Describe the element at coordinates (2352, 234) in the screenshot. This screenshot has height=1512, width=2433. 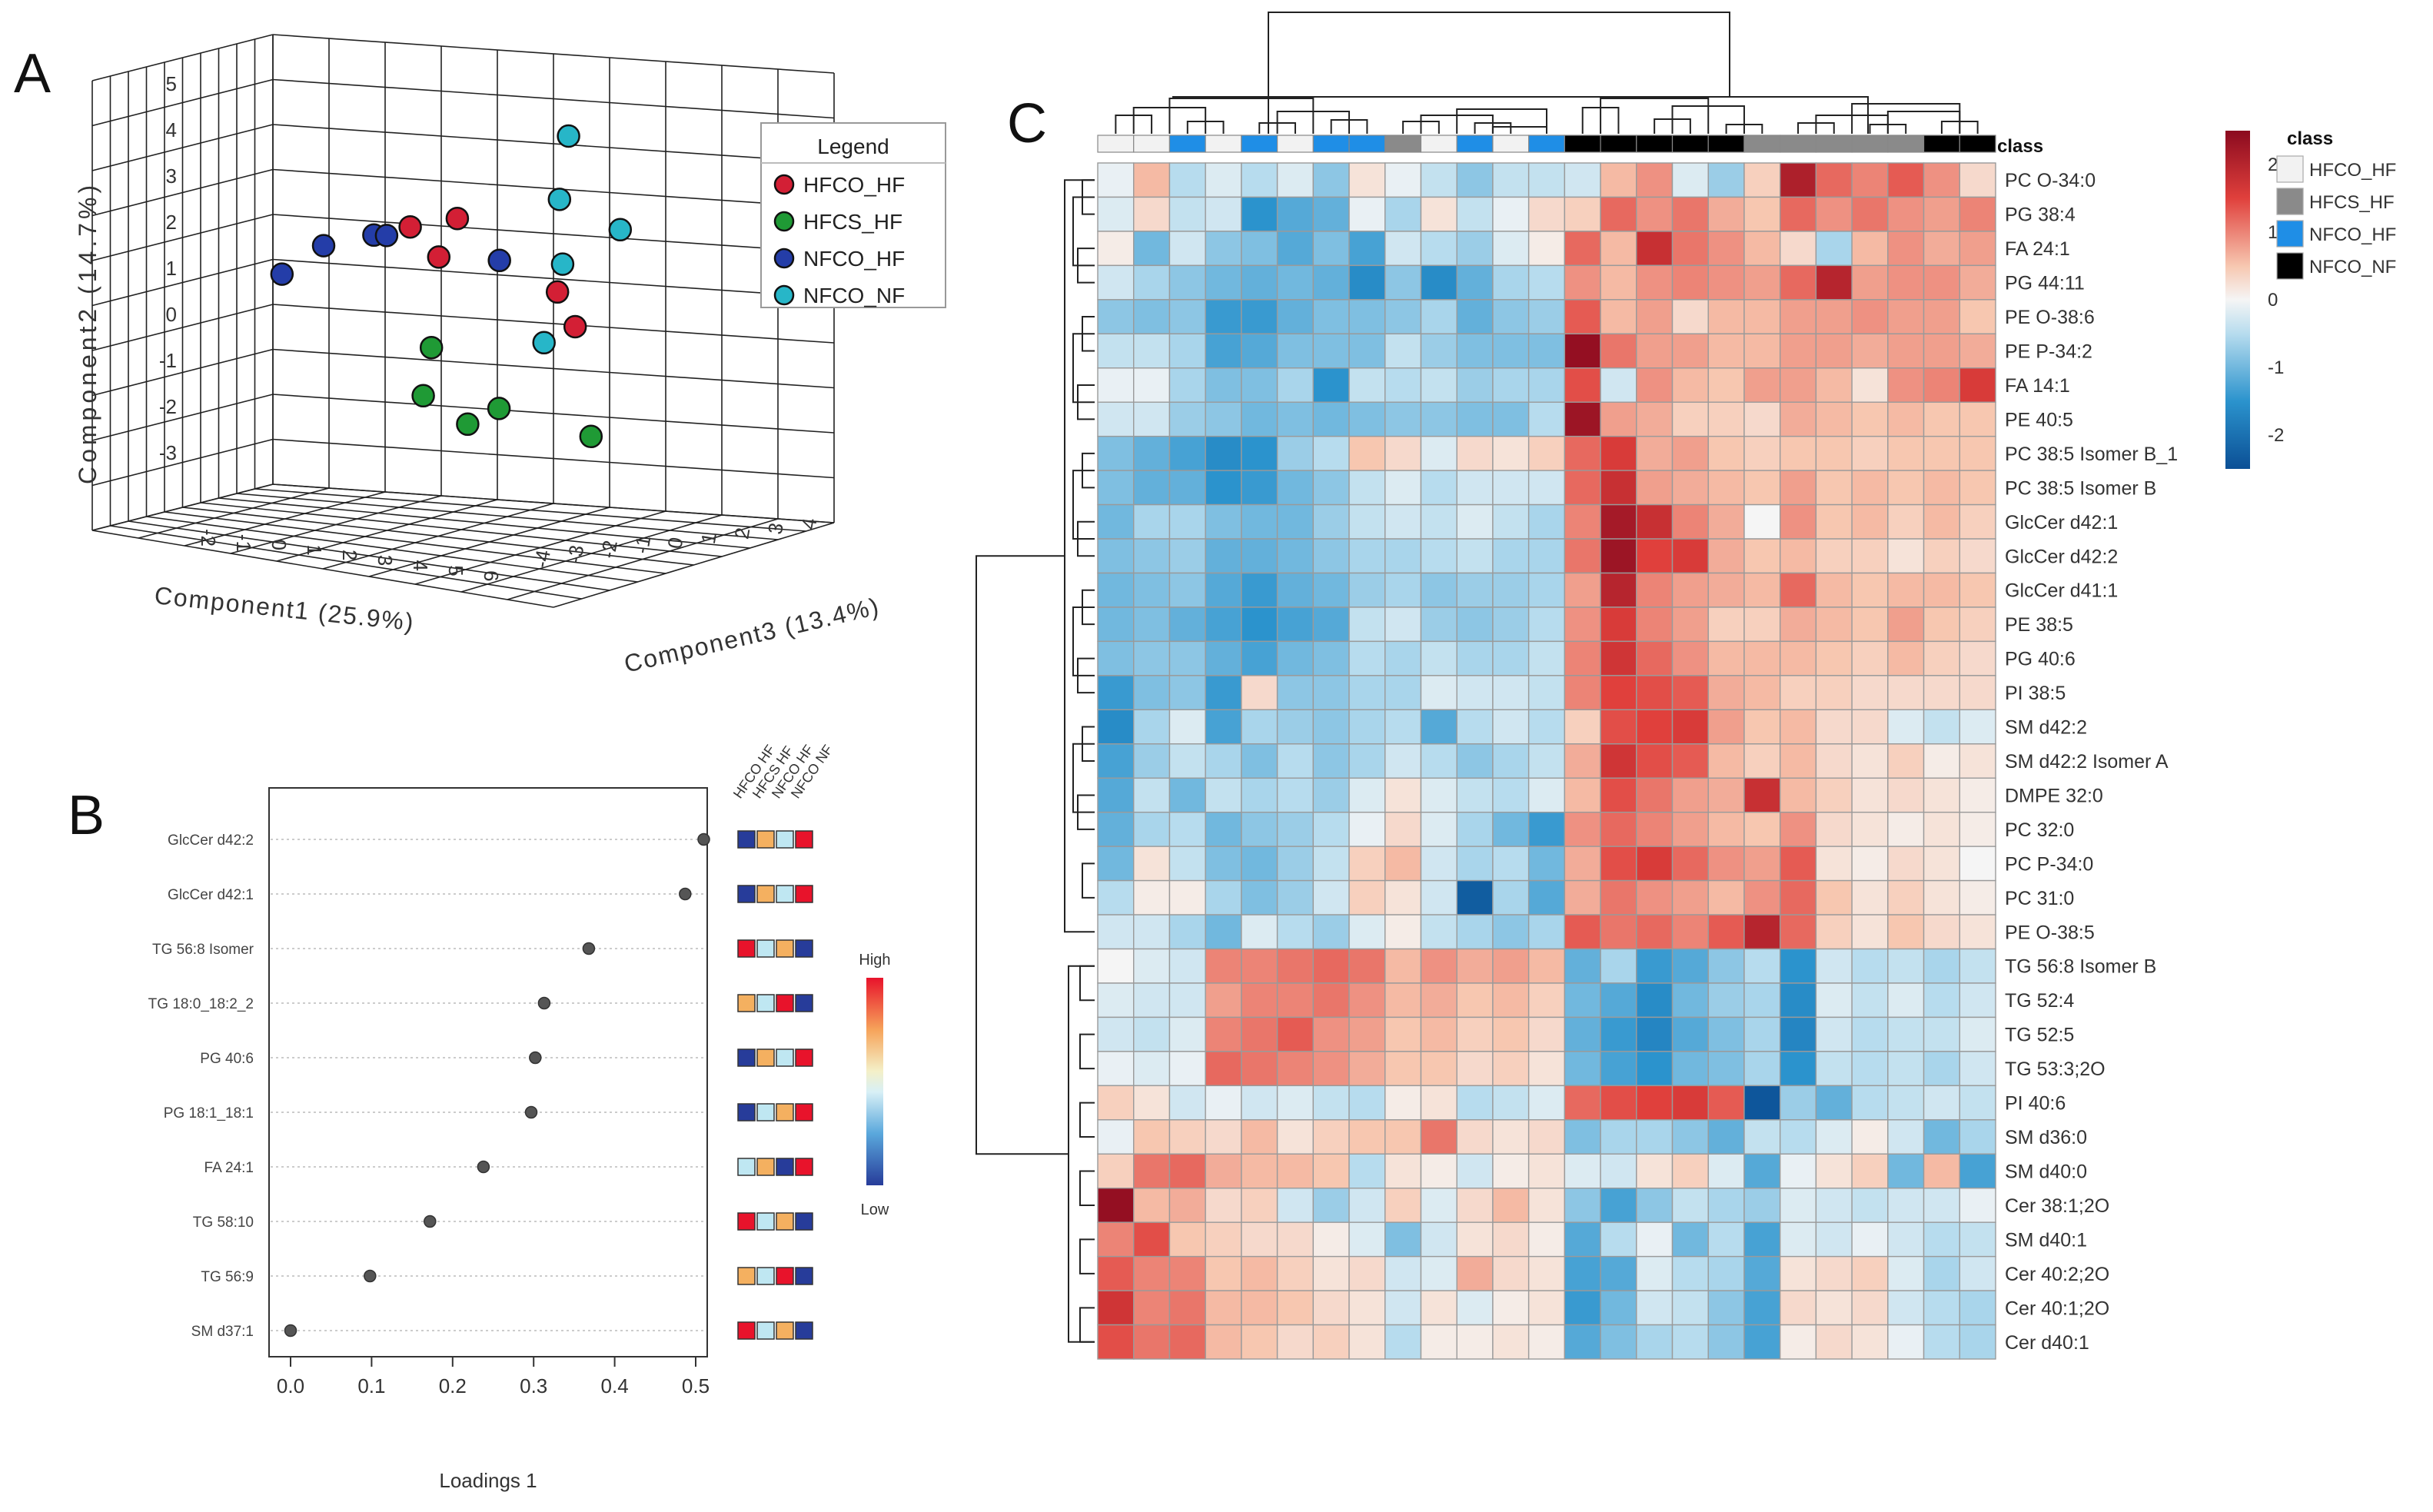
I see `class-legend-label: NFCO_HF` at that location.